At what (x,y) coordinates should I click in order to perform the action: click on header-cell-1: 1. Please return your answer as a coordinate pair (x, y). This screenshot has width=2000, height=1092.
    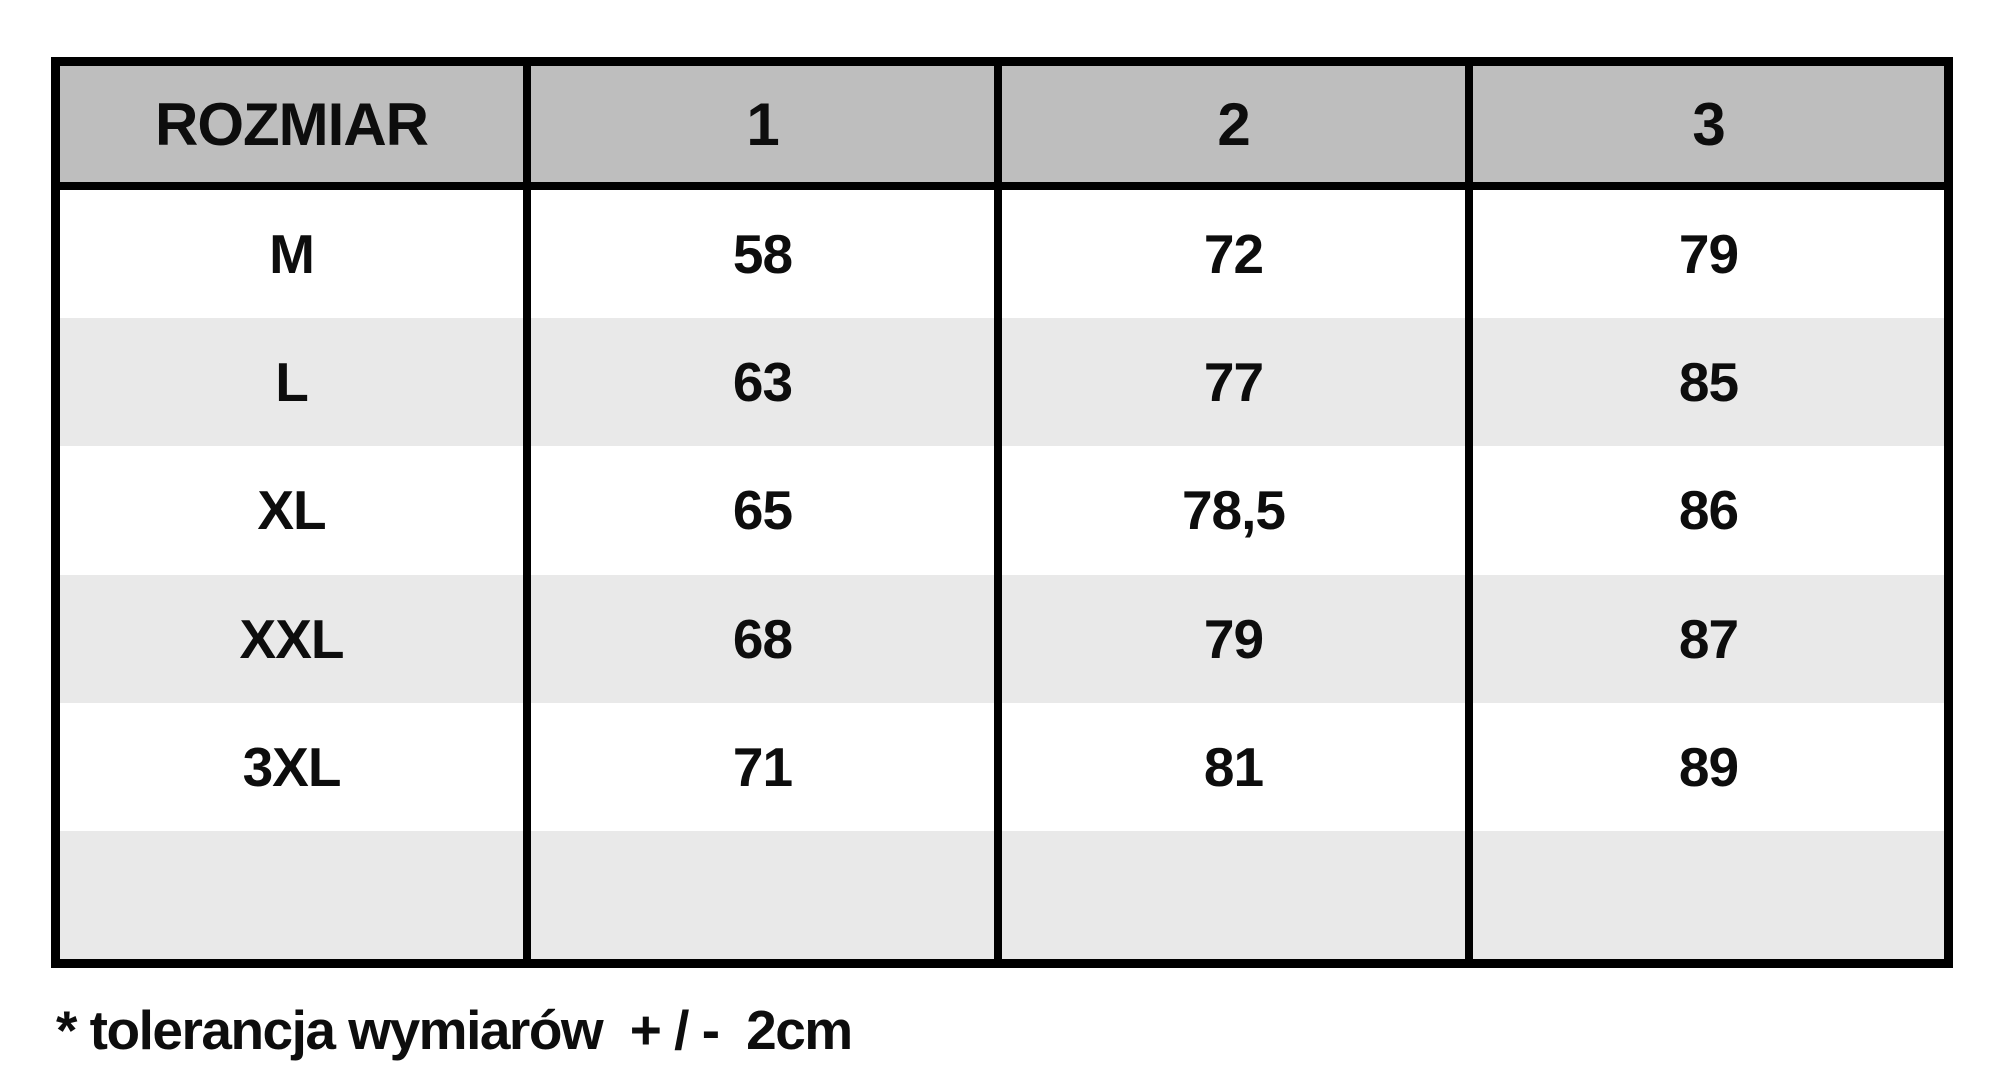
    Looking at the image, I should click on (766, 128).